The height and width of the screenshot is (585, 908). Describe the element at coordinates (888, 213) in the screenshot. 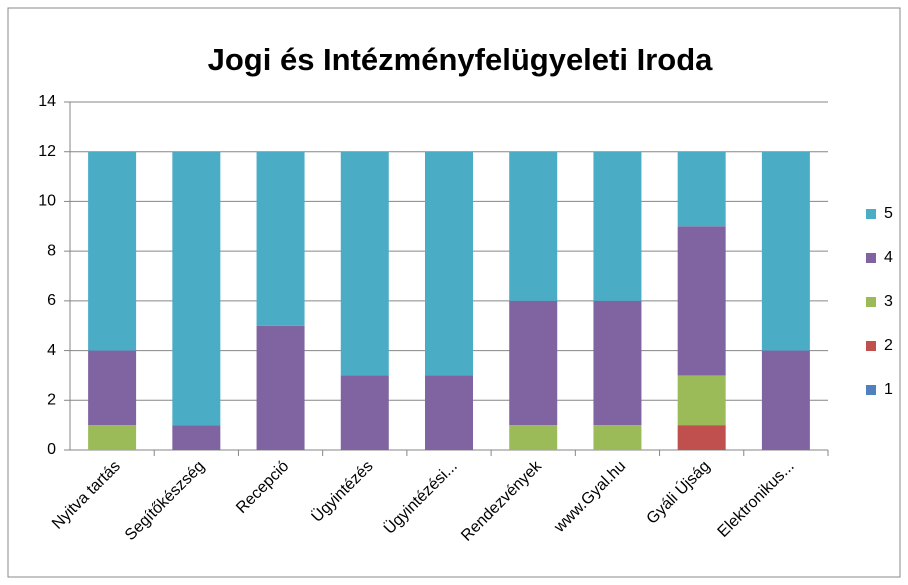

I see `legend-label: 5` at that location.